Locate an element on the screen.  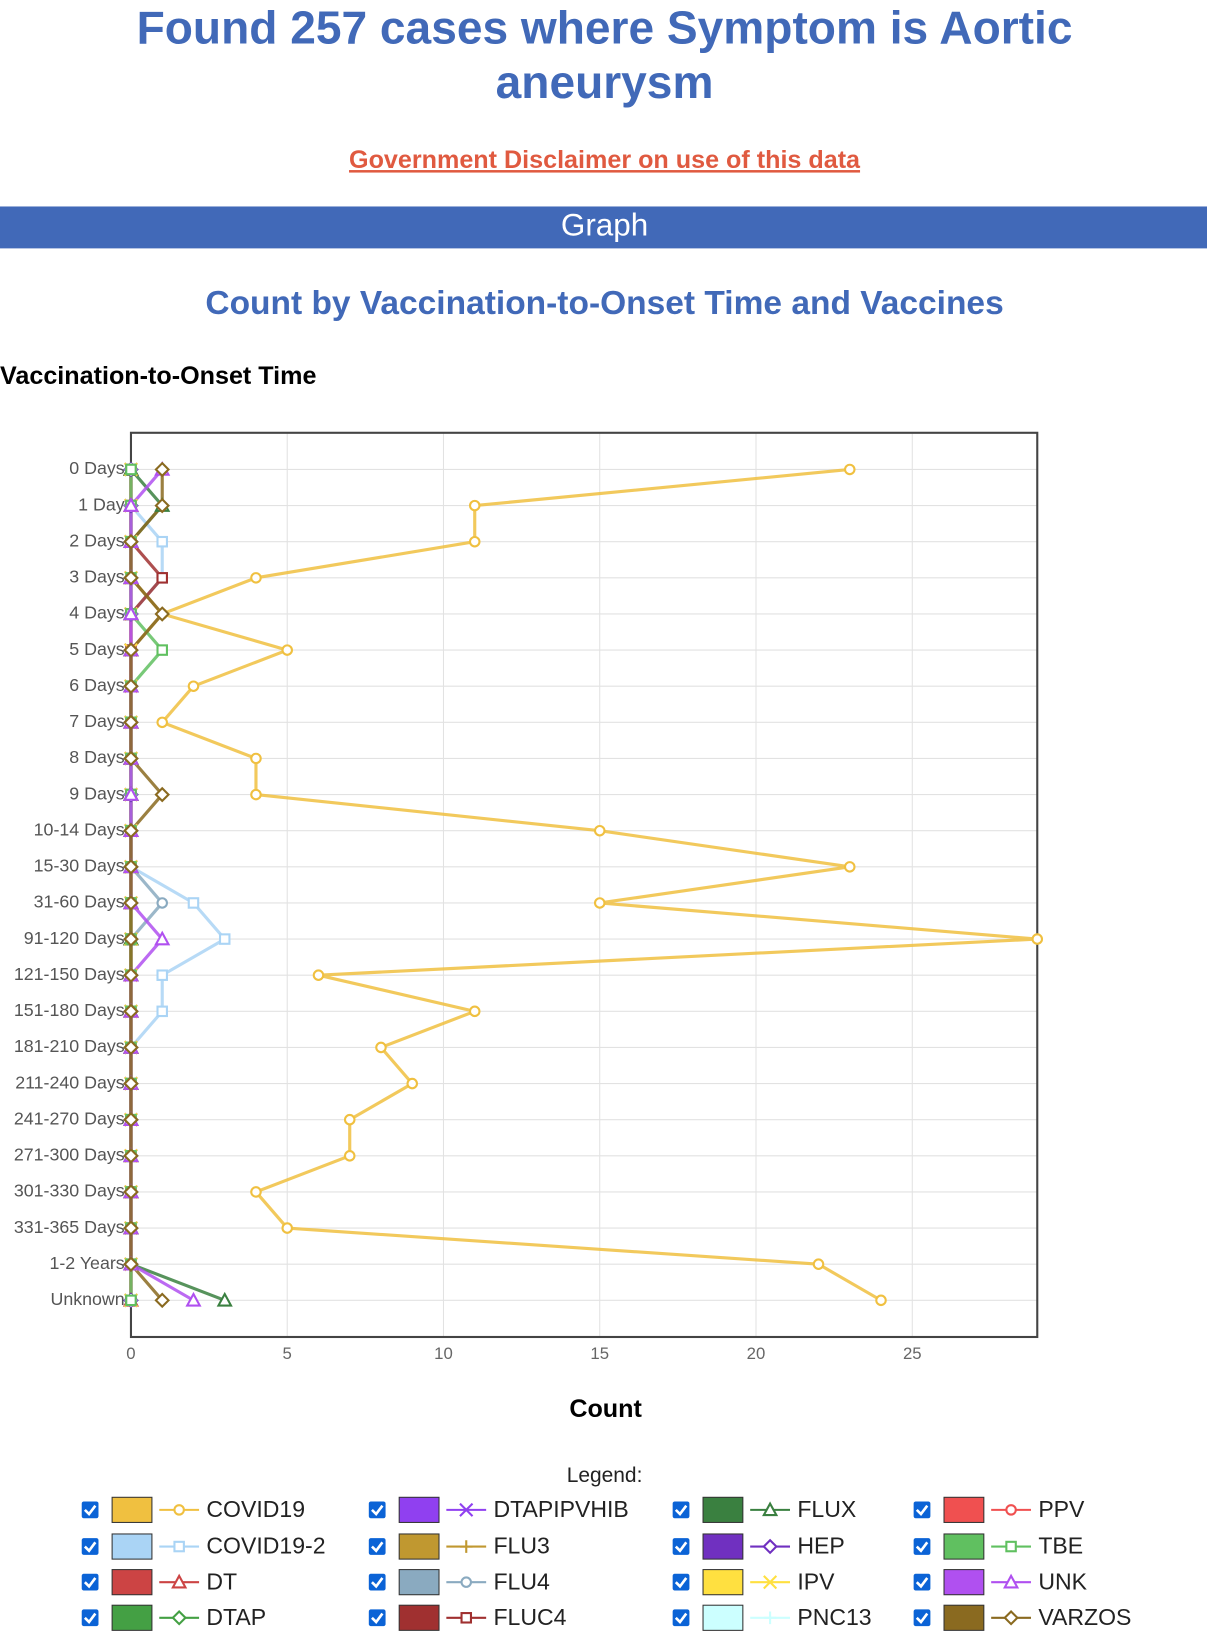
y-tick-label: 3 Days is located at coordinates (96, 577).